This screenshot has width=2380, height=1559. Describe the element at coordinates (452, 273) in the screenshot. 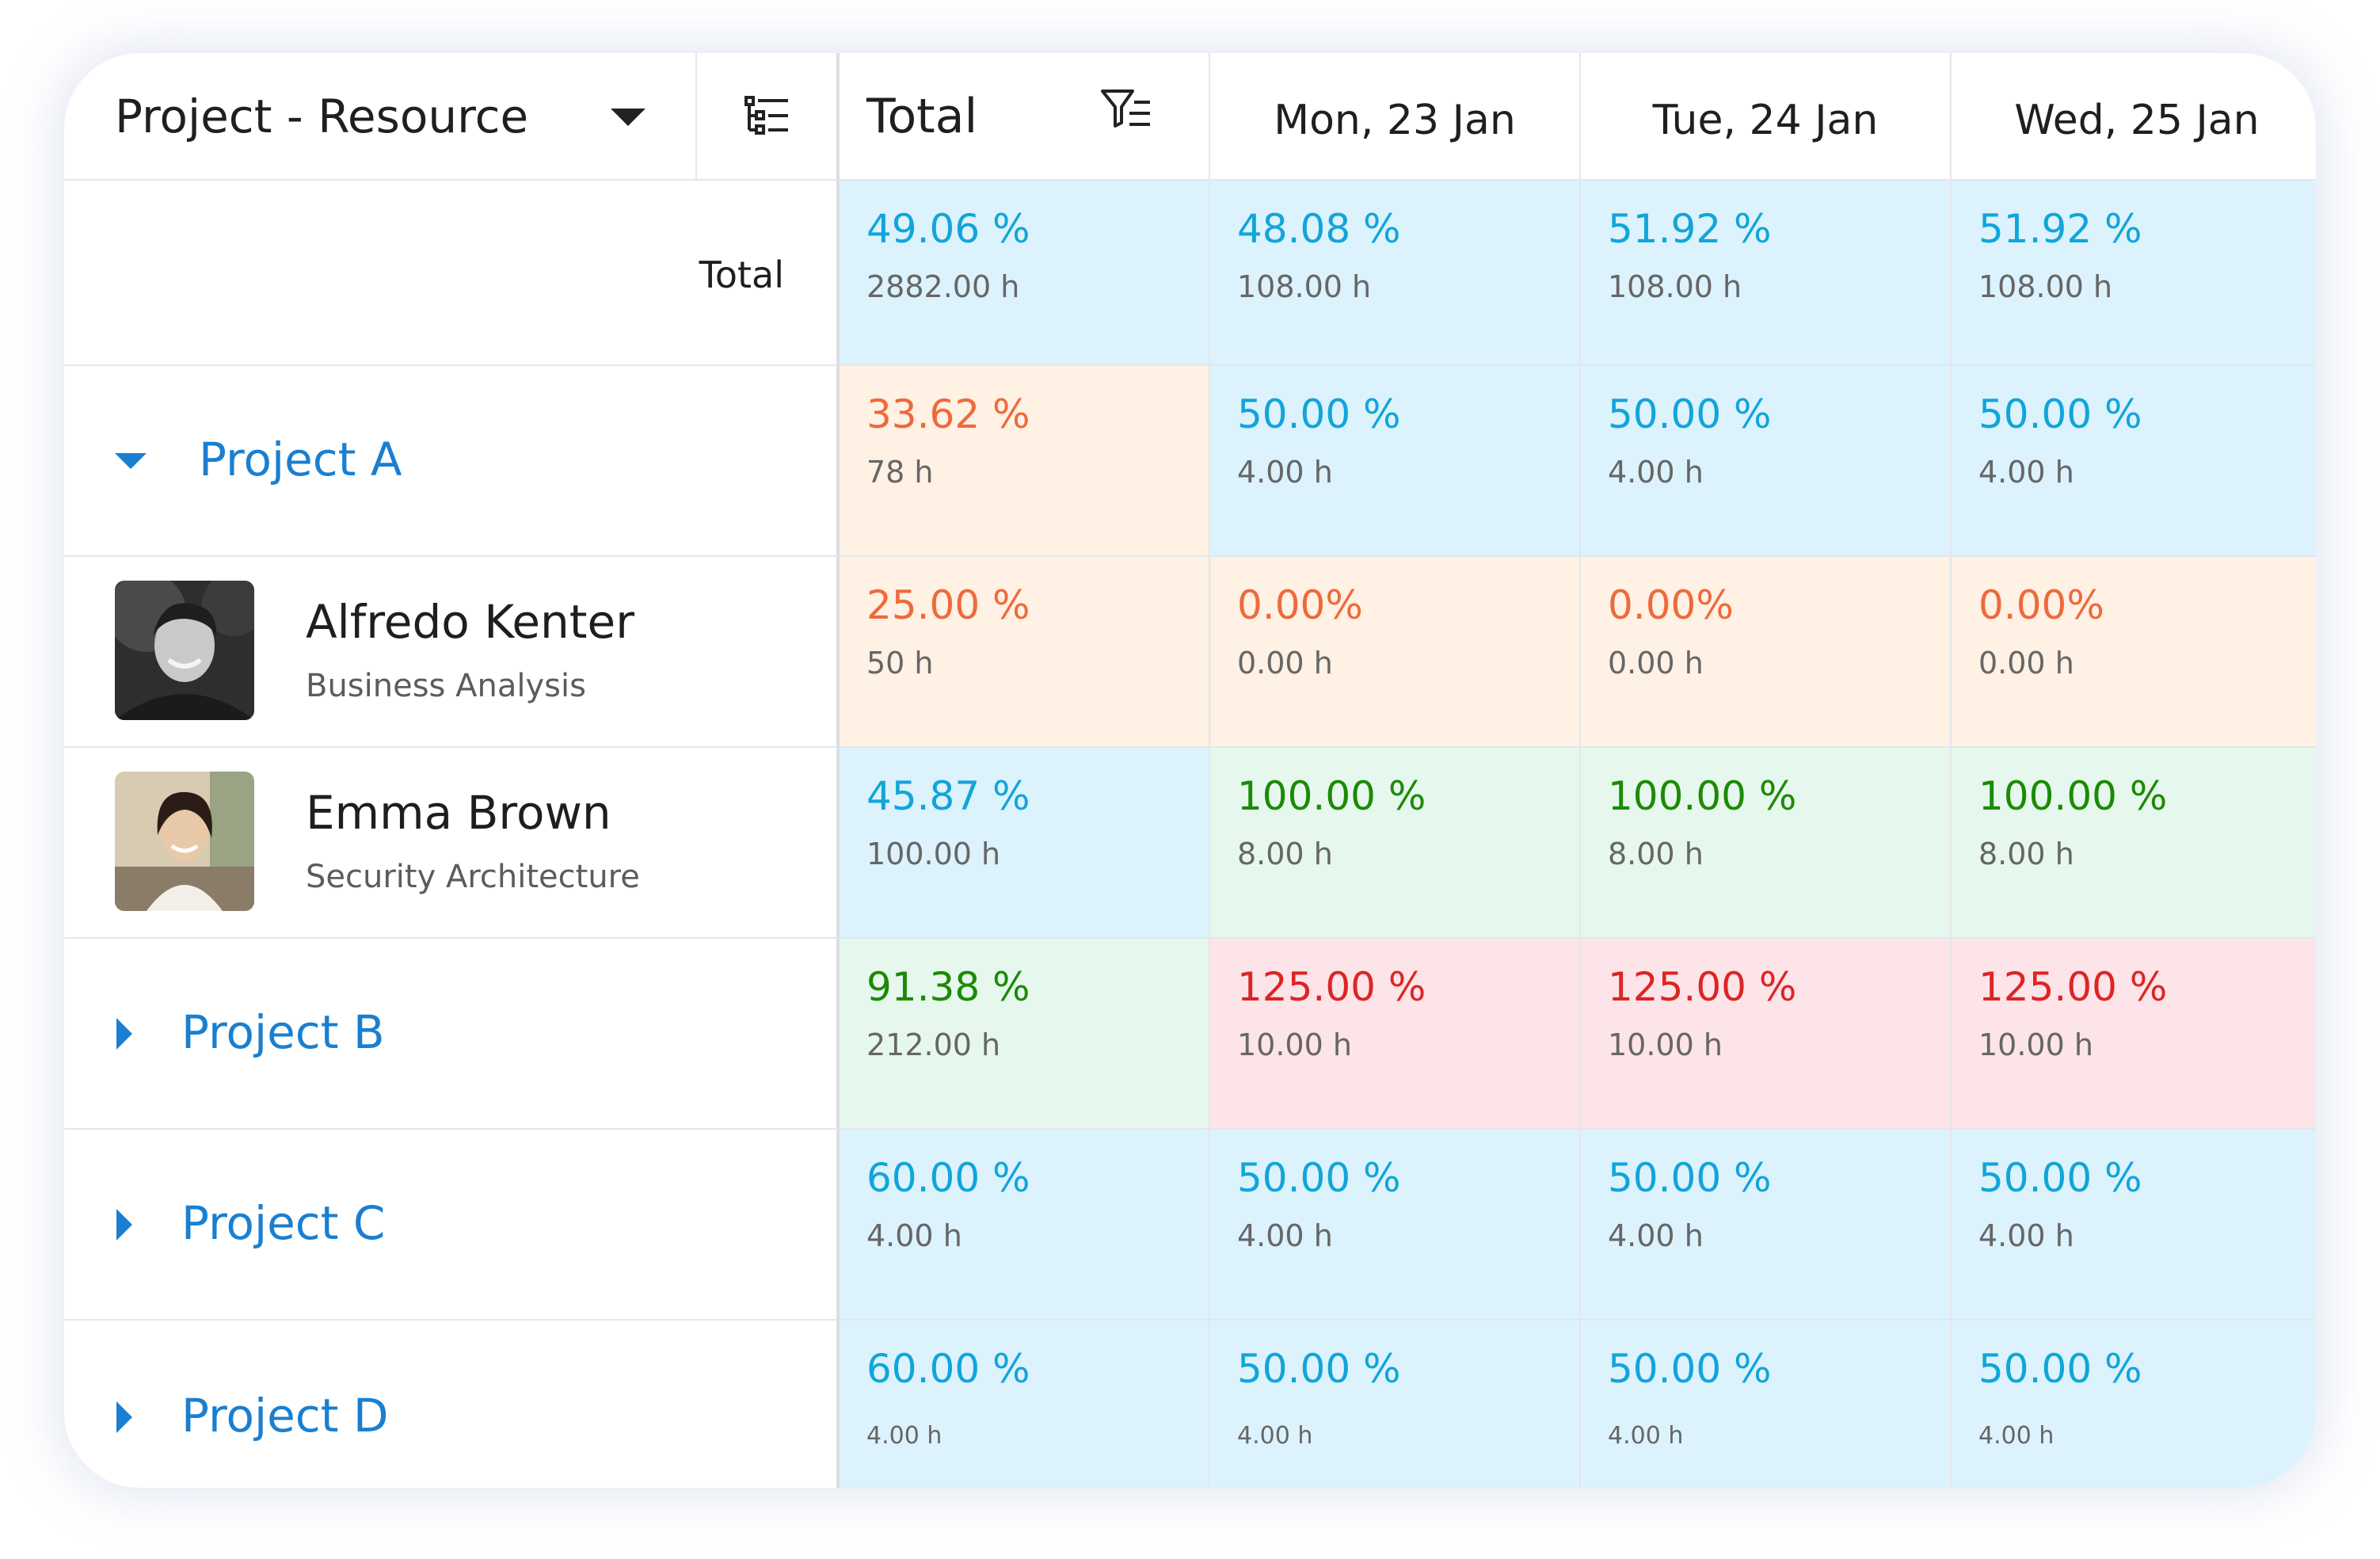

I see `total-row-label: Total` at that location.